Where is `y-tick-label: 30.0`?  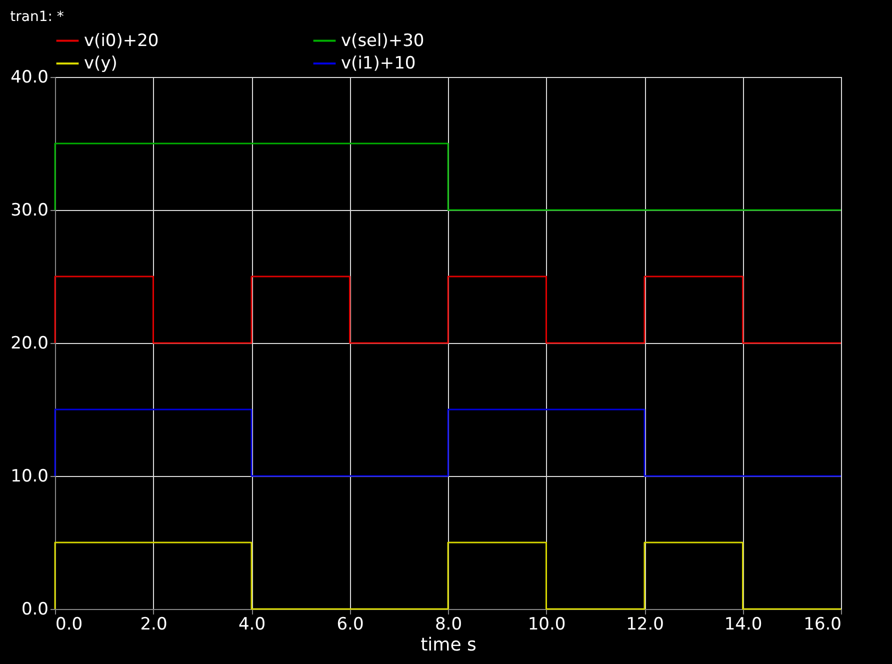
y-tick-label: 30.0 is located at coordinates (29, 210).